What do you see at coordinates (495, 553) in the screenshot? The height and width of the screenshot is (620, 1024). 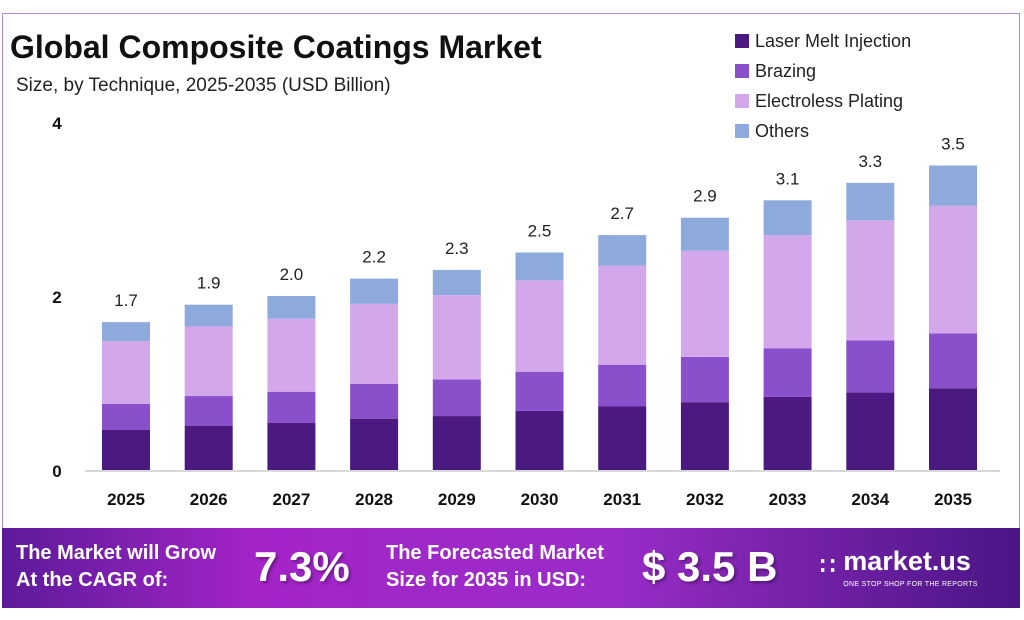 I see `forecast-label-line1: The Forecasted Market` at bounding box center [495, 553].